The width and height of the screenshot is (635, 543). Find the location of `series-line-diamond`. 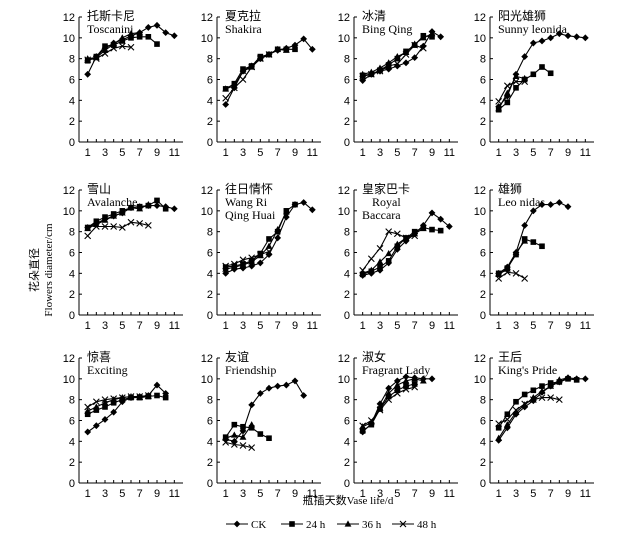

series-line-diamond is located at coordinates (127, 408).